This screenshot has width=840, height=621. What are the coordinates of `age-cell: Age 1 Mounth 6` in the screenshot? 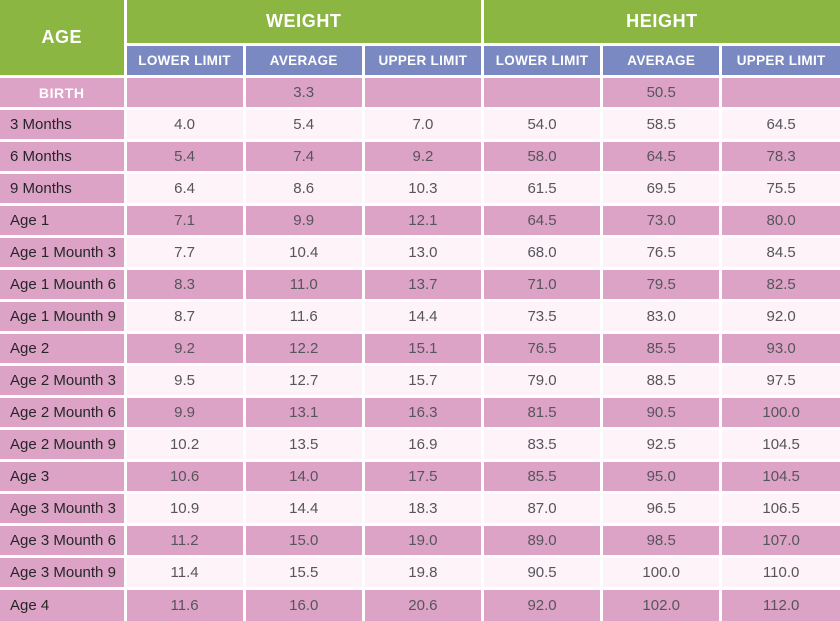 It's located at (63, 284).